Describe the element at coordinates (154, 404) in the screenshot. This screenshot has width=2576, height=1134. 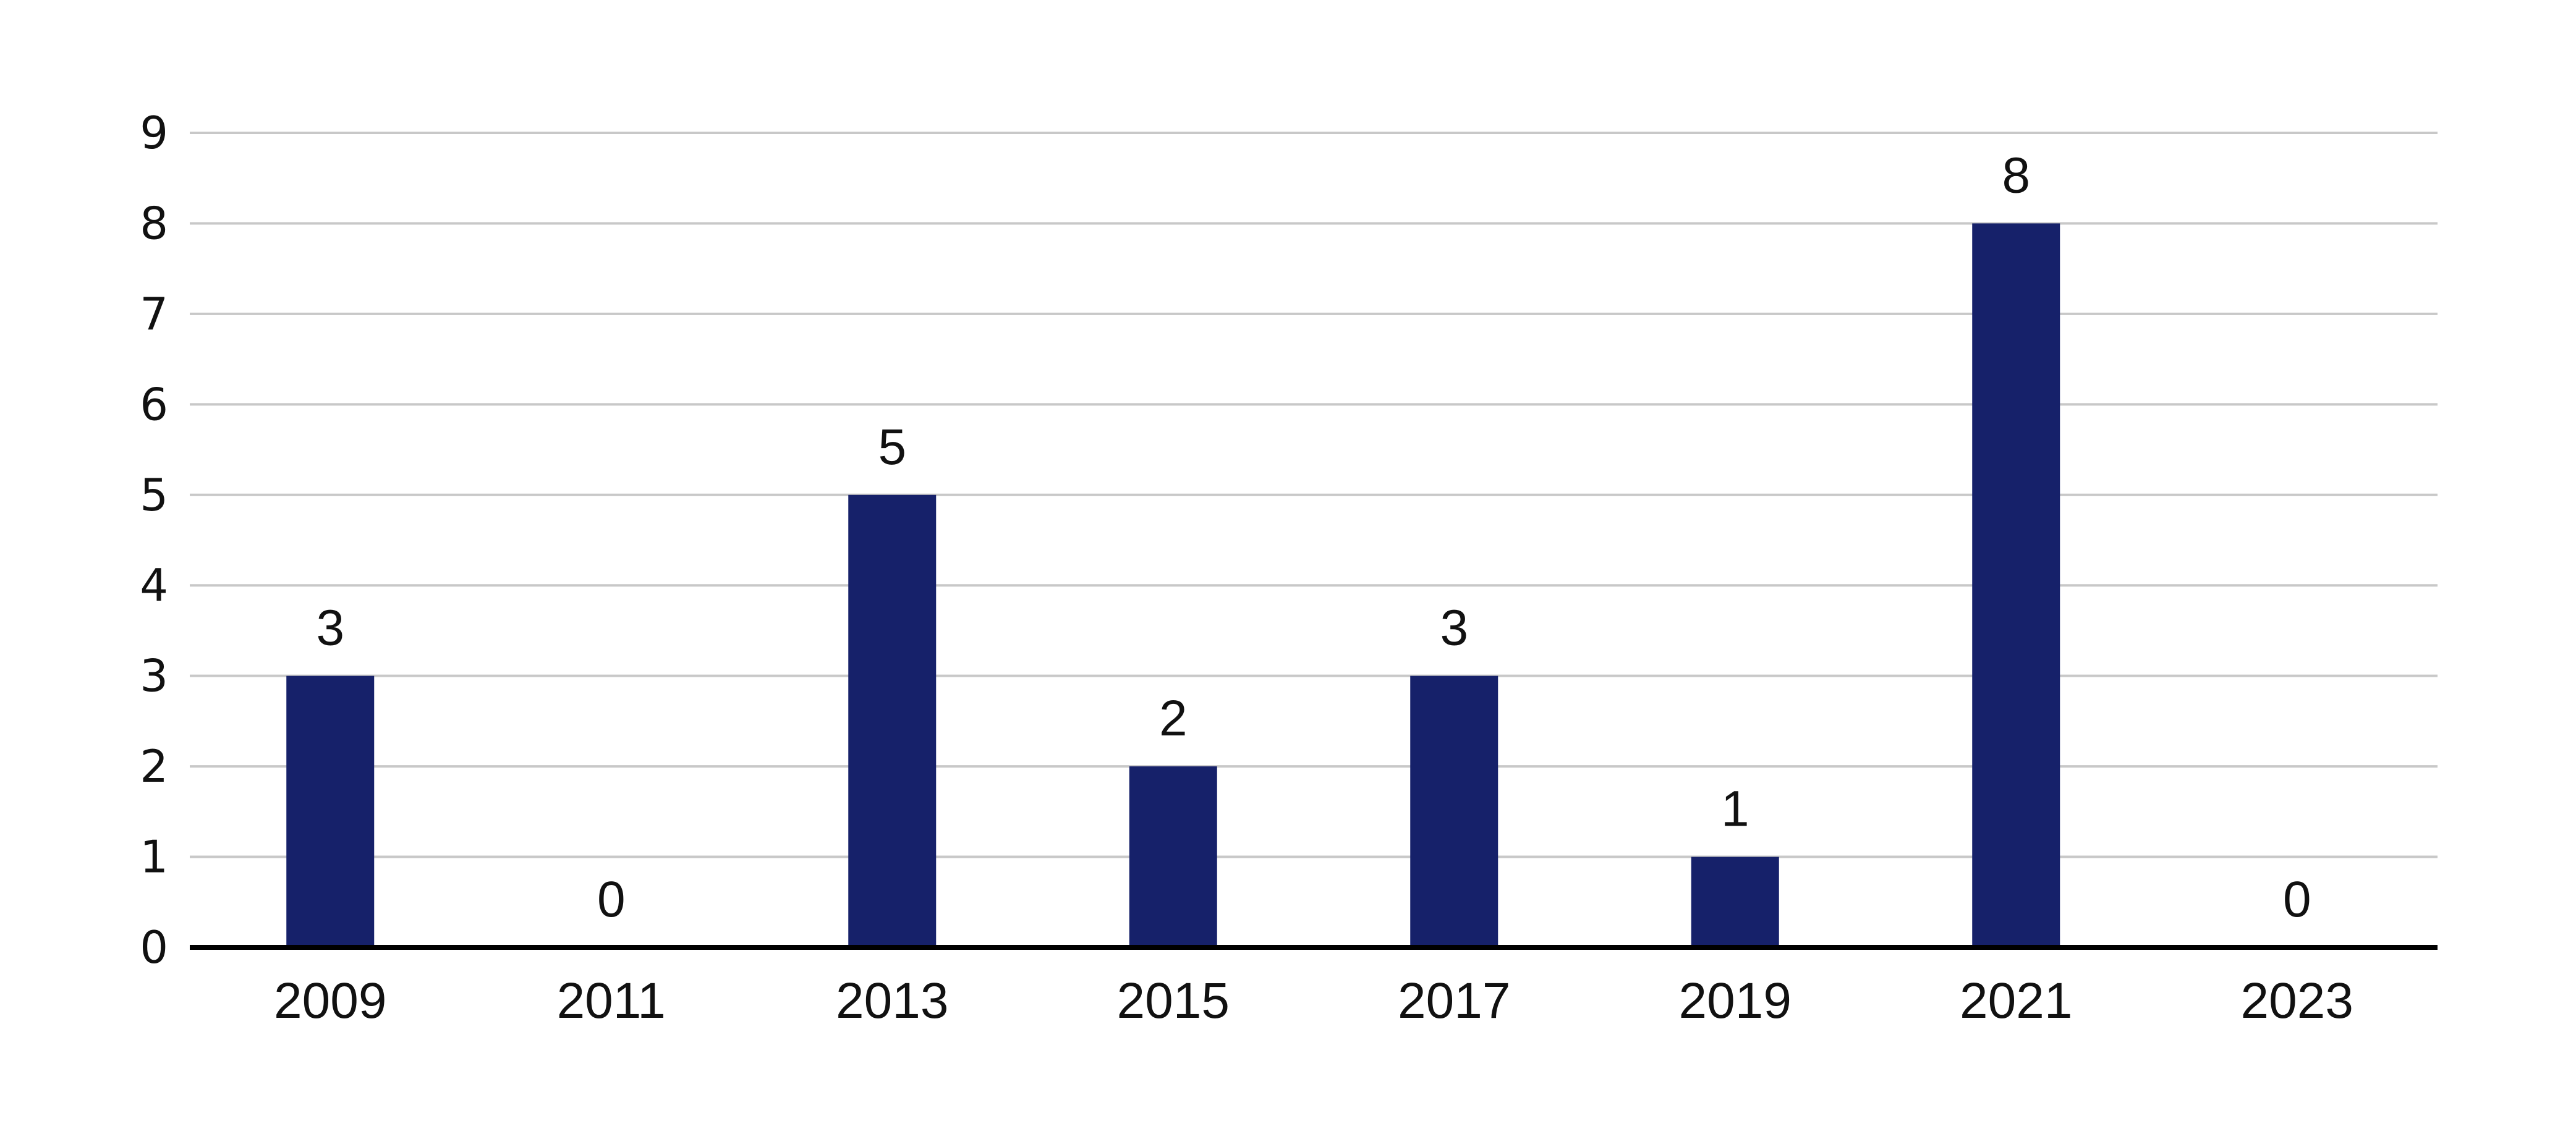
I see `y-tick-label: 6` at that location.